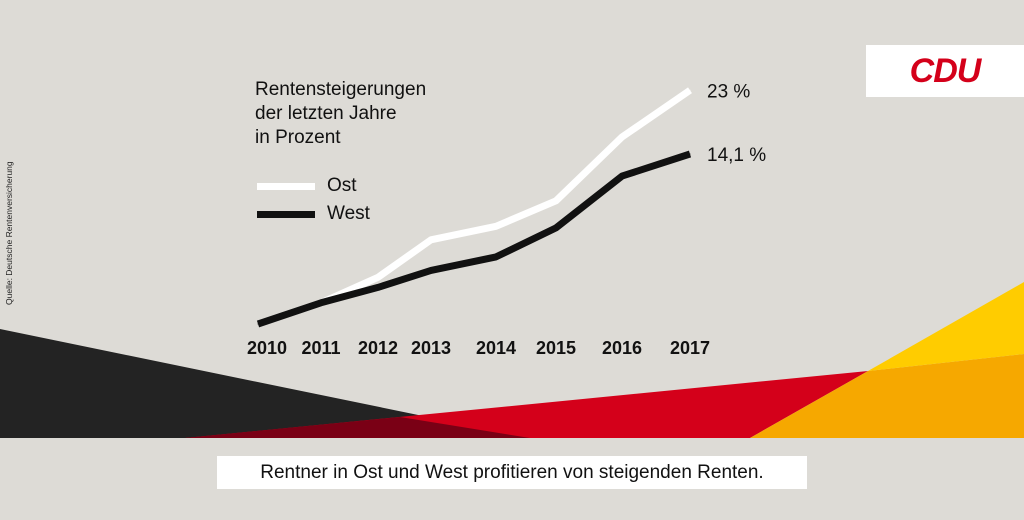 Image resolution: width=1024 pixels, height=520 pixels. Describe the element at coordinates (286, 214) in the screenshot. I see `legend-swatch-west` at that location.